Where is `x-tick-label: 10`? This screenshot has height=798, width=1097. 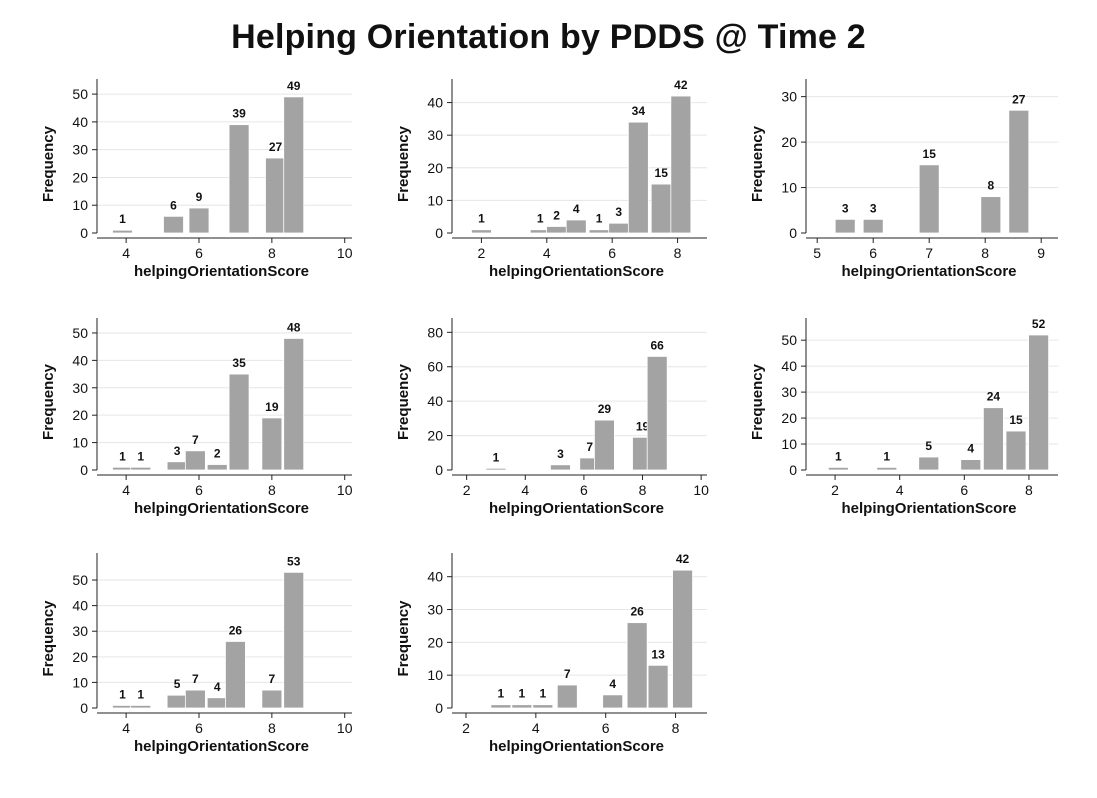 x-tick-label: 10 is located at coordinates (345, 253).